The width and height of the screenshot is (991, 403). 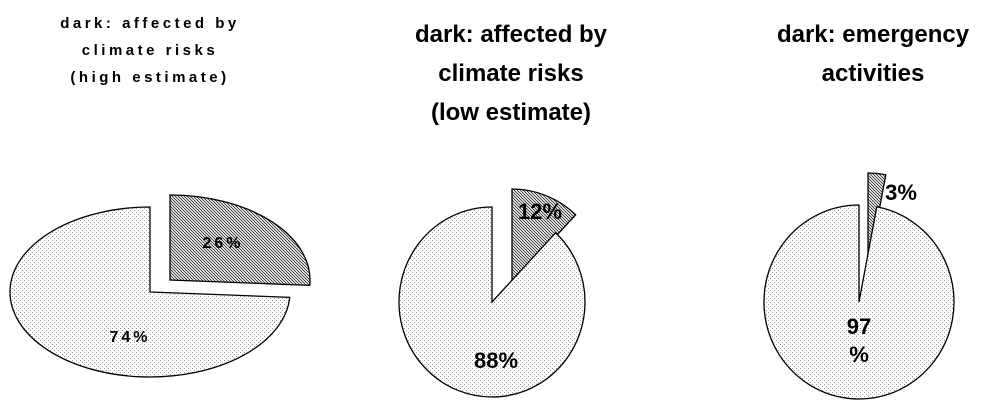 What do you see at coordinates (859, 354) in the screenshot?
I see `chart3-label-light-line2: %` at bounding box center [859, 354].